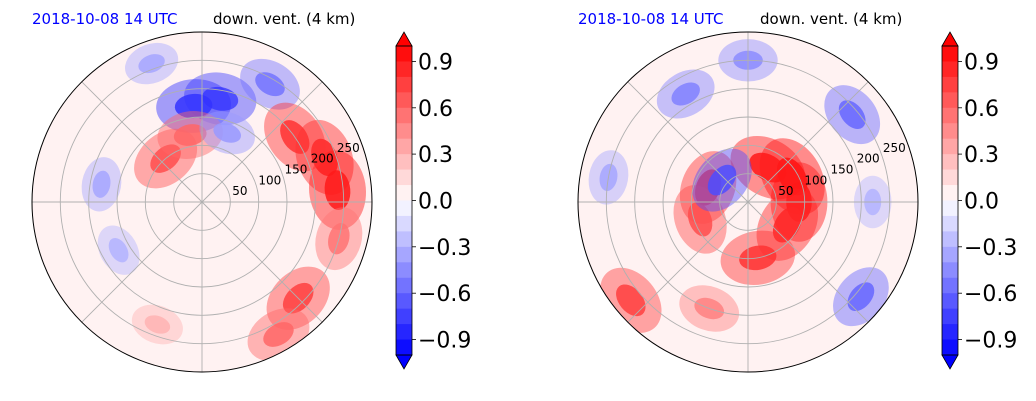 This screenshot has height=401, width=1036. What do you see at coordinates (831, 19) in the screenshot?
I see `panel-right-title-variable: down. vent. (4 km)` at bounding box center [831, 19].